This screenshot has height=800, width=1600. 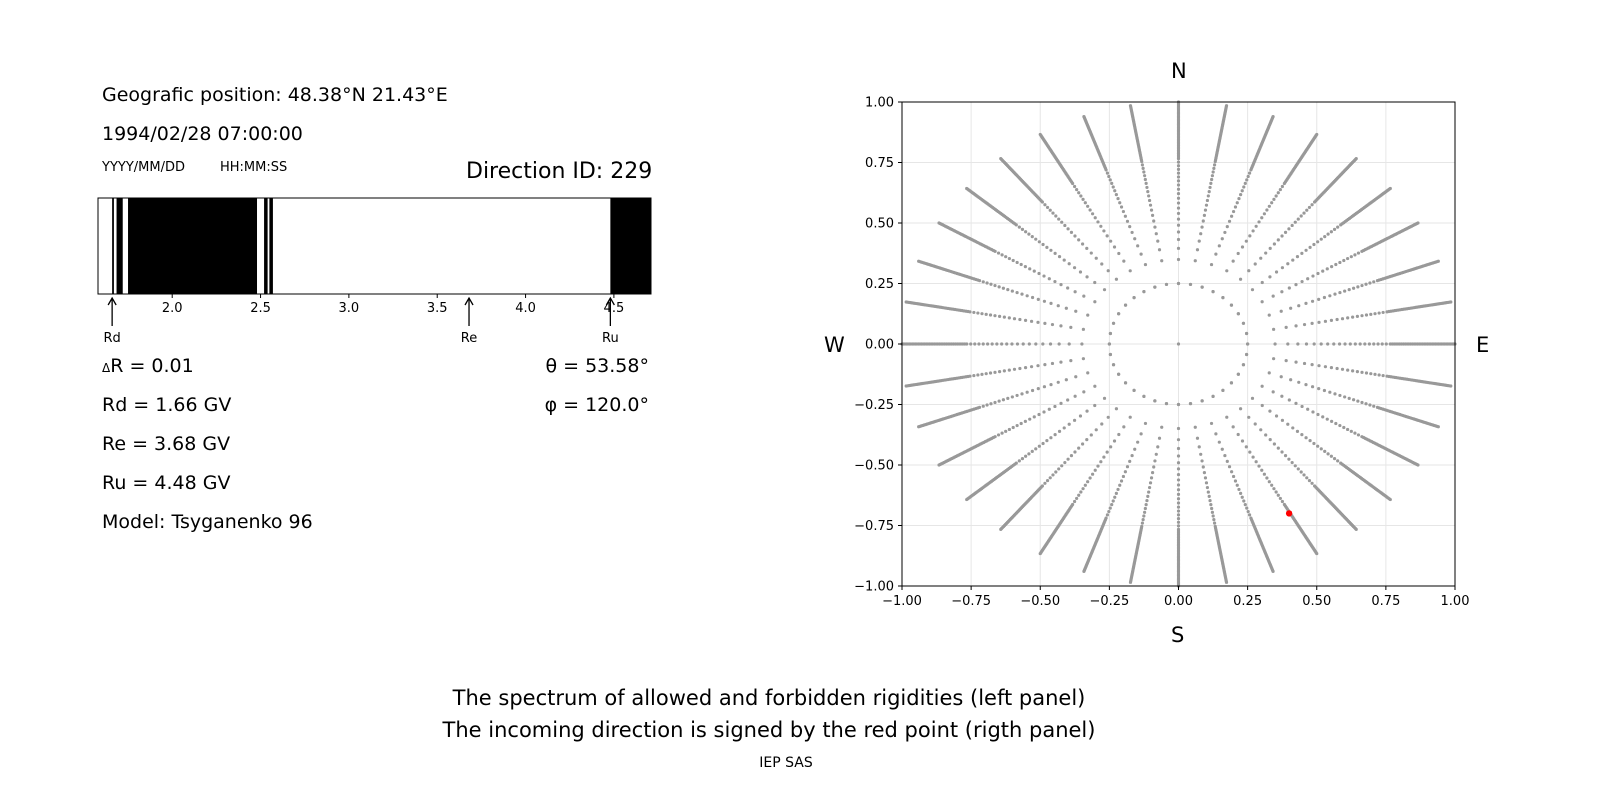 I want to click on x-tick-label: −1.00, so click(x=902, y=601).